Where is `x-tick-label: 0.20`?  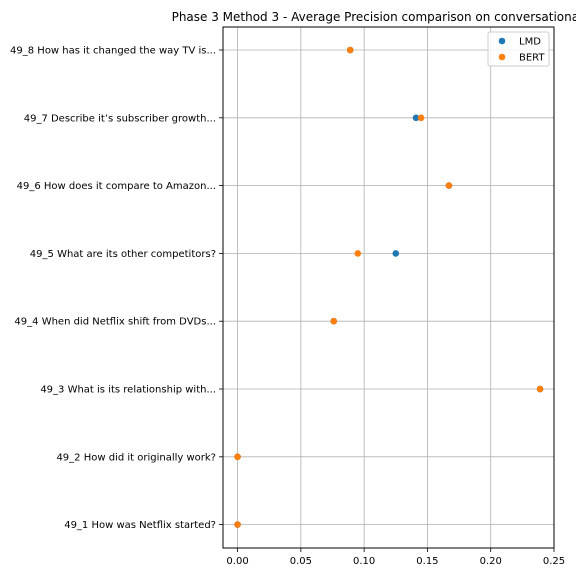 x-tick-label: 0.20 is located at coordinates (491, 561).